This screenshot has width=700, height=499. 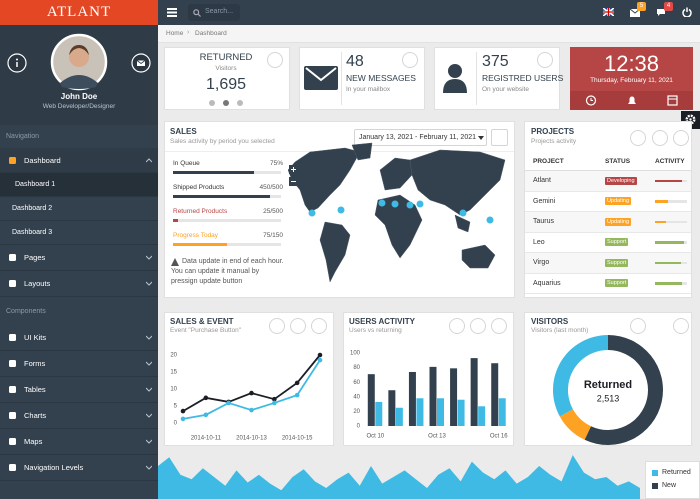 I want to click on nav-label: Dashboard, so click(x=42, y=160).